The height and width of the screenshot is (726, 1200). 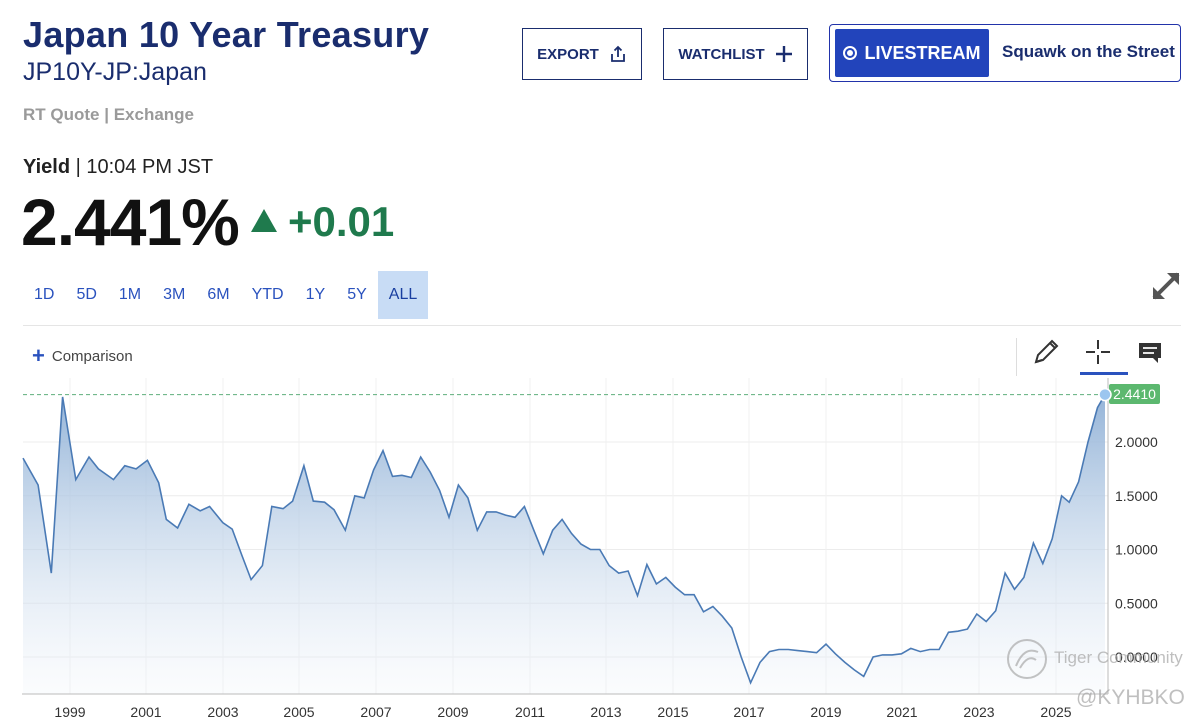 I want to click on crosshair-icon, so click(x=1098, y=352).